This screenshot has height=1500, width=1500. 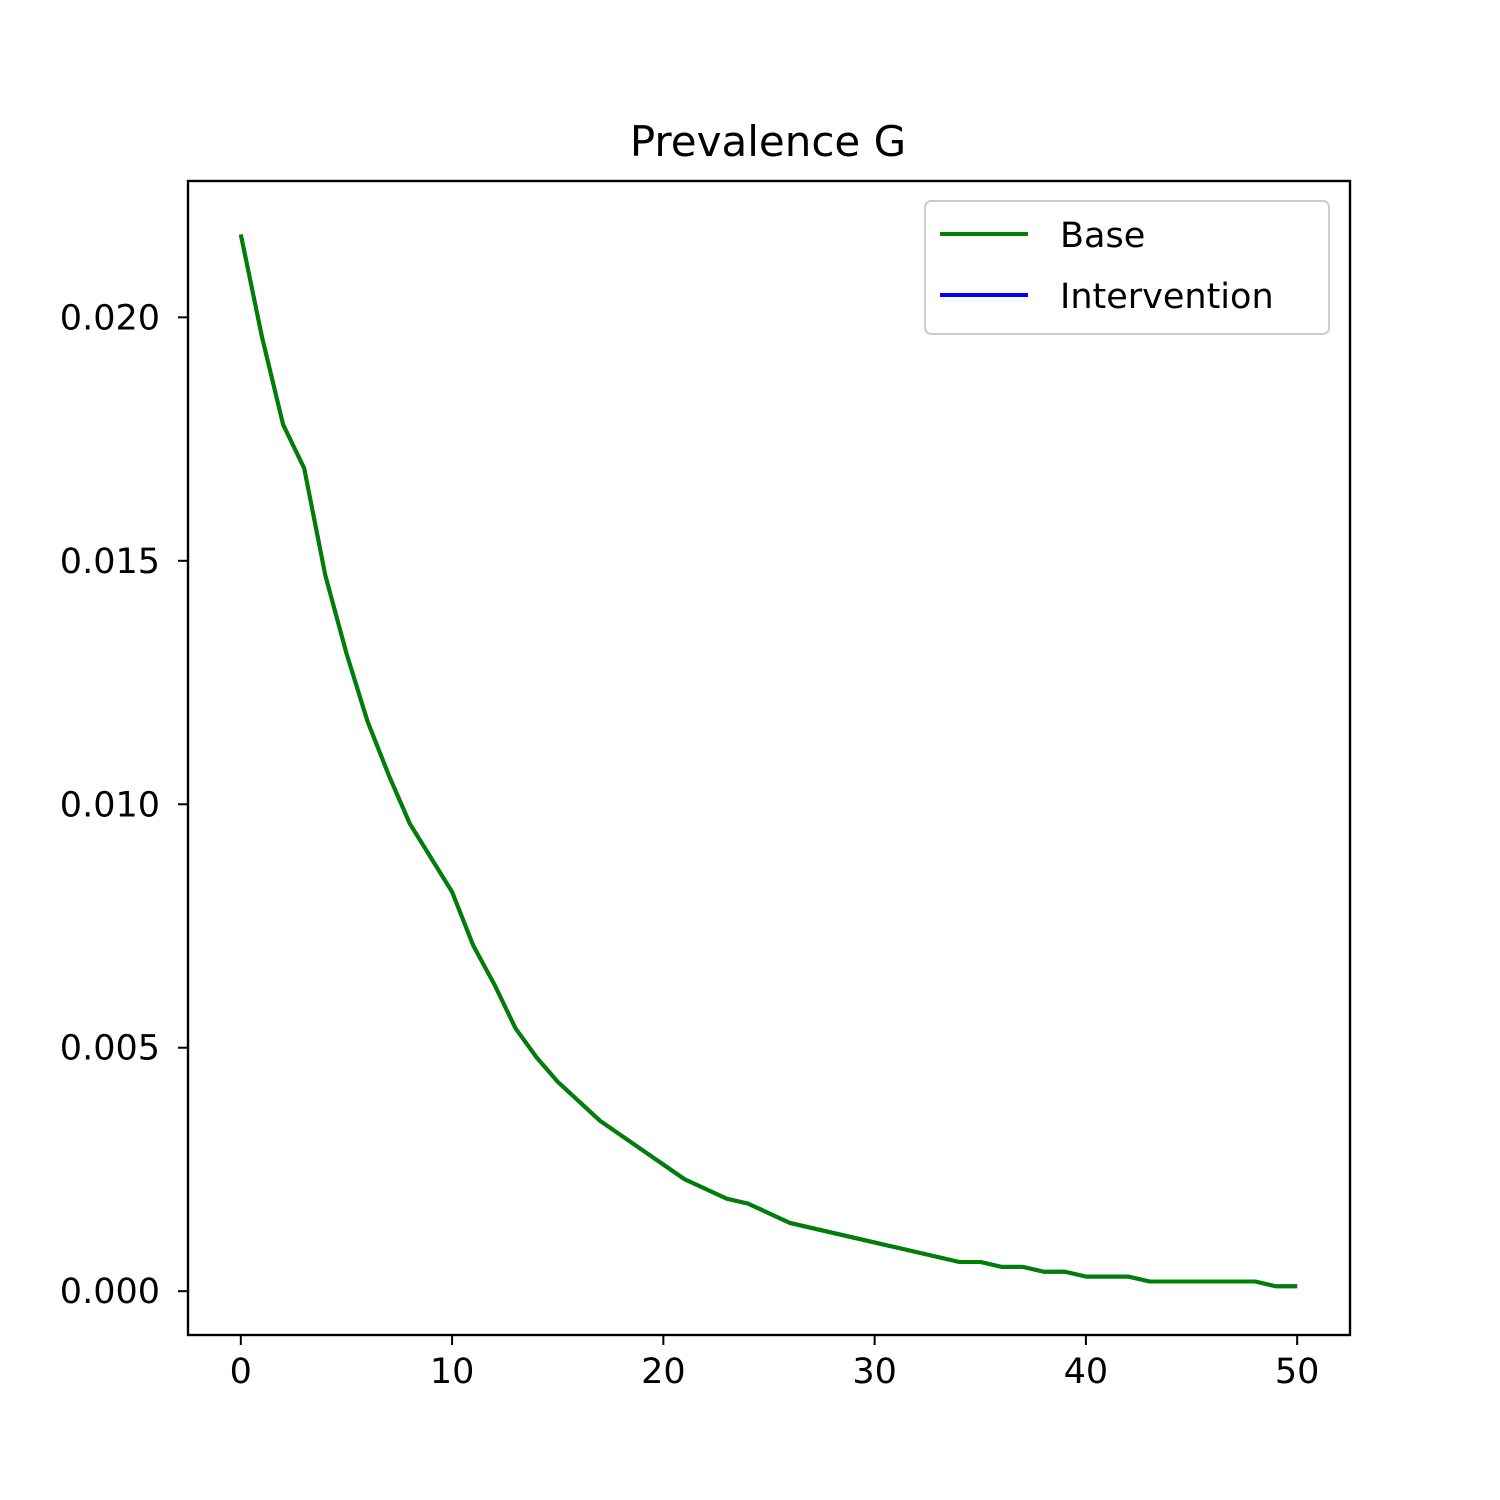 I want to click on legend: Base Intervention, so click(x=1127, y=267).